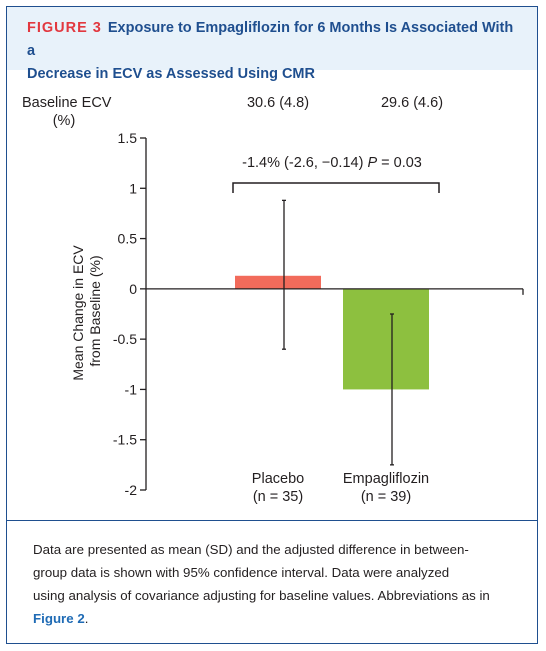  I want to click on baseline-label-line1: Baseline ECV, so click(67, 103).